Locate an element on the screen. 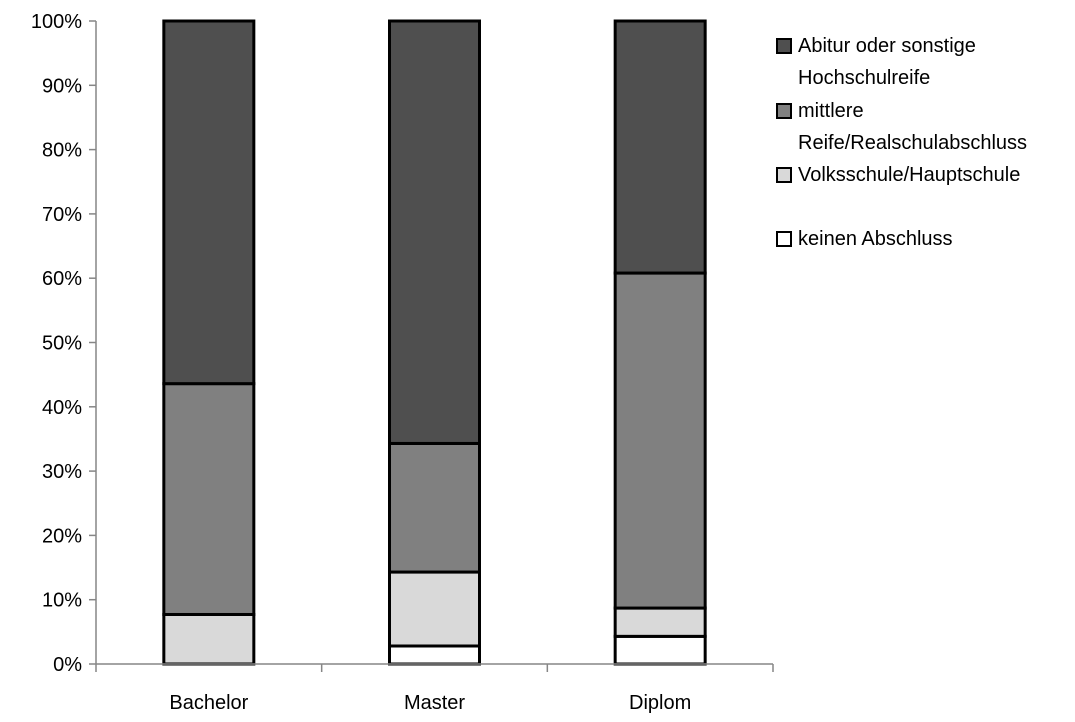 The image size is (1075, 722). y-tick-label: 10% is located at coordinates (62, 601).